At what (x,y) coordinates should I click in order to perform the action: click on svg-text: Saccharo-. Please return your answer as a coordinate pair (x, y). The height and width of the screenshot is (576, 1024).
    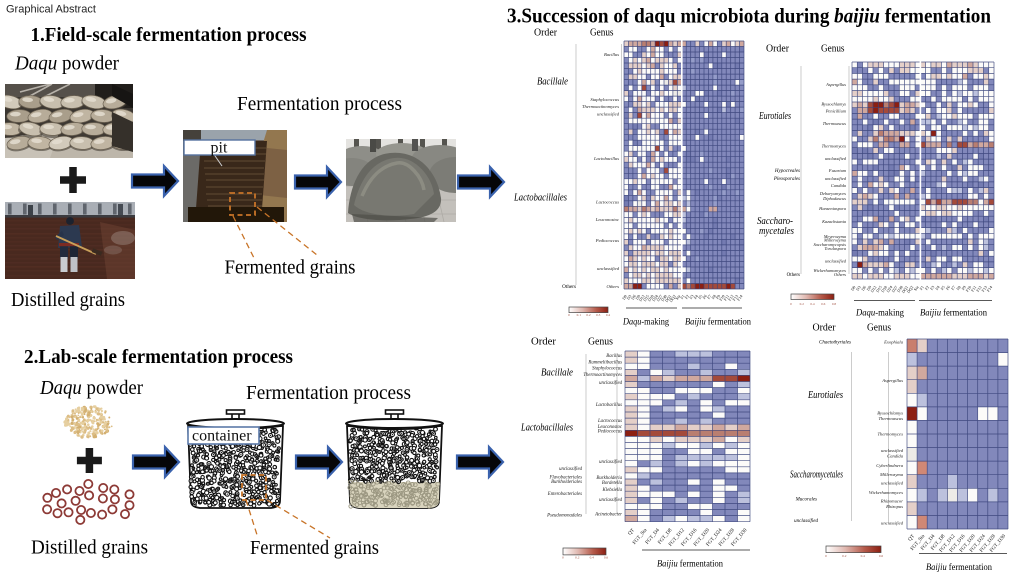
    Looking at the image, I should click on (775, 221).